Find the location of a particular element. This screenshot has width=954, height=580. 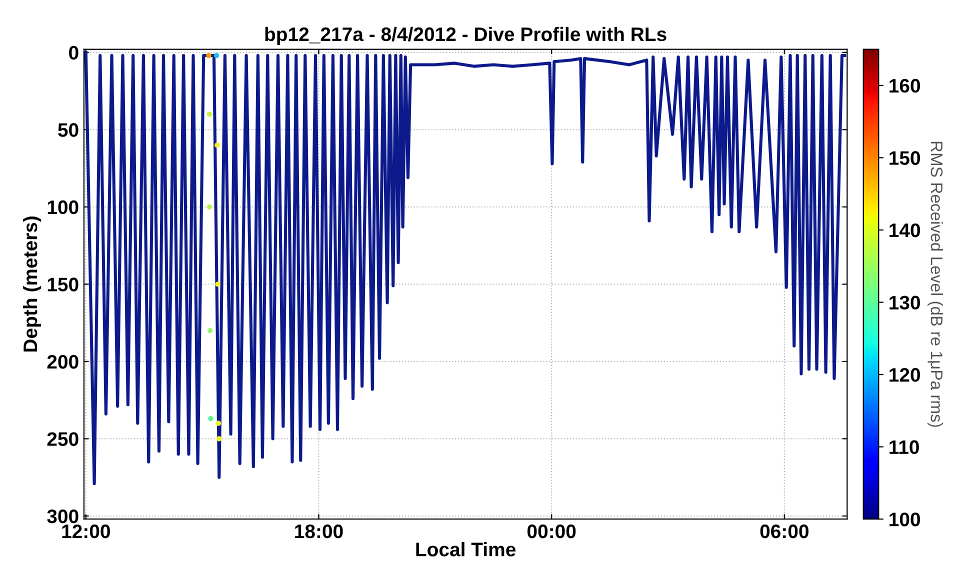

color-bar-label: 120 is located at coordinates (905, 375).